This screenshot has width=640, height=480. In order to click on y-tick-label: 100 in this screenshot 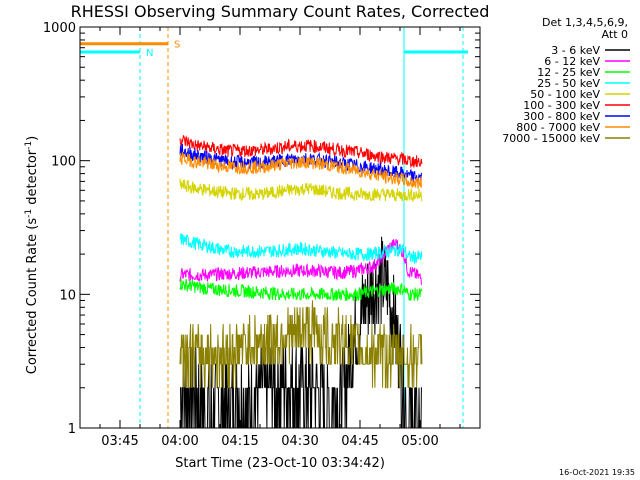, I will do `click(63, 162)`.